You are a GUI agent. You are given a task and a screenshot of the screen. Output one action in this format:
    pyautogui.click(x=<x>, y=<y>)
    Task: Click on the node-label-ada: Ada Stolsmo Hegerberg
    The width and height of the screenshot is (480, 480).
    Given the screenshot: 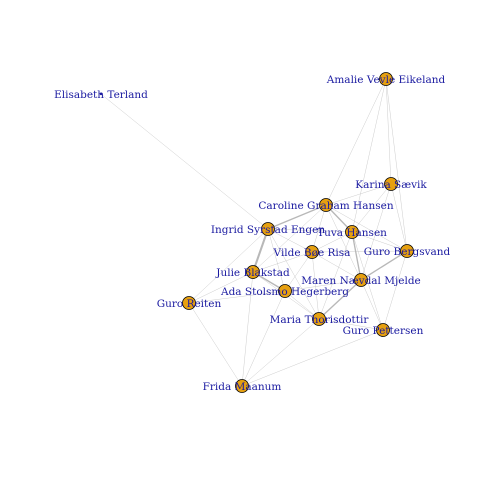 What is the action you would take?
    pyautogui.click(x=284, y=292)
    